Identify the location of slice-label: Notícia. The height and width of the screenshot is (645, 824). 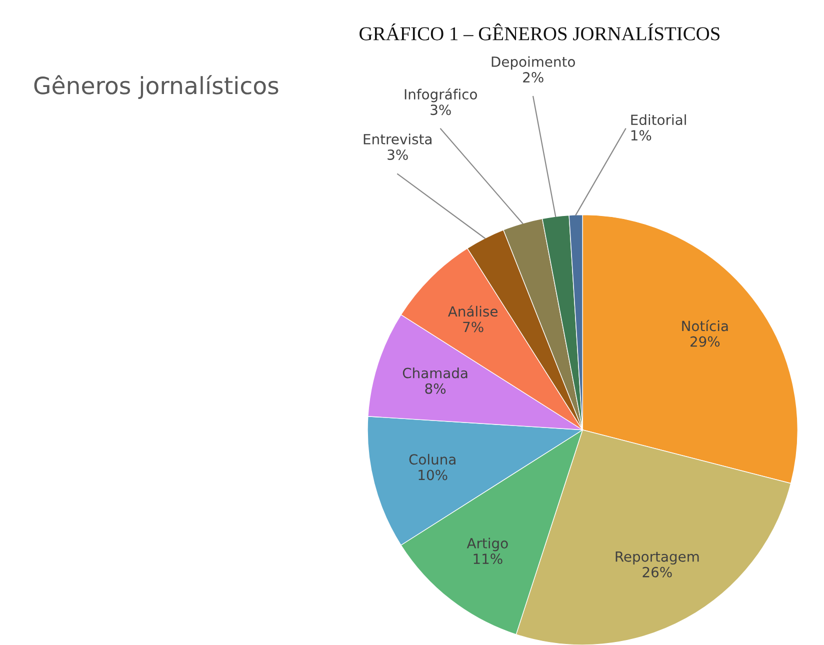
(705, 326).